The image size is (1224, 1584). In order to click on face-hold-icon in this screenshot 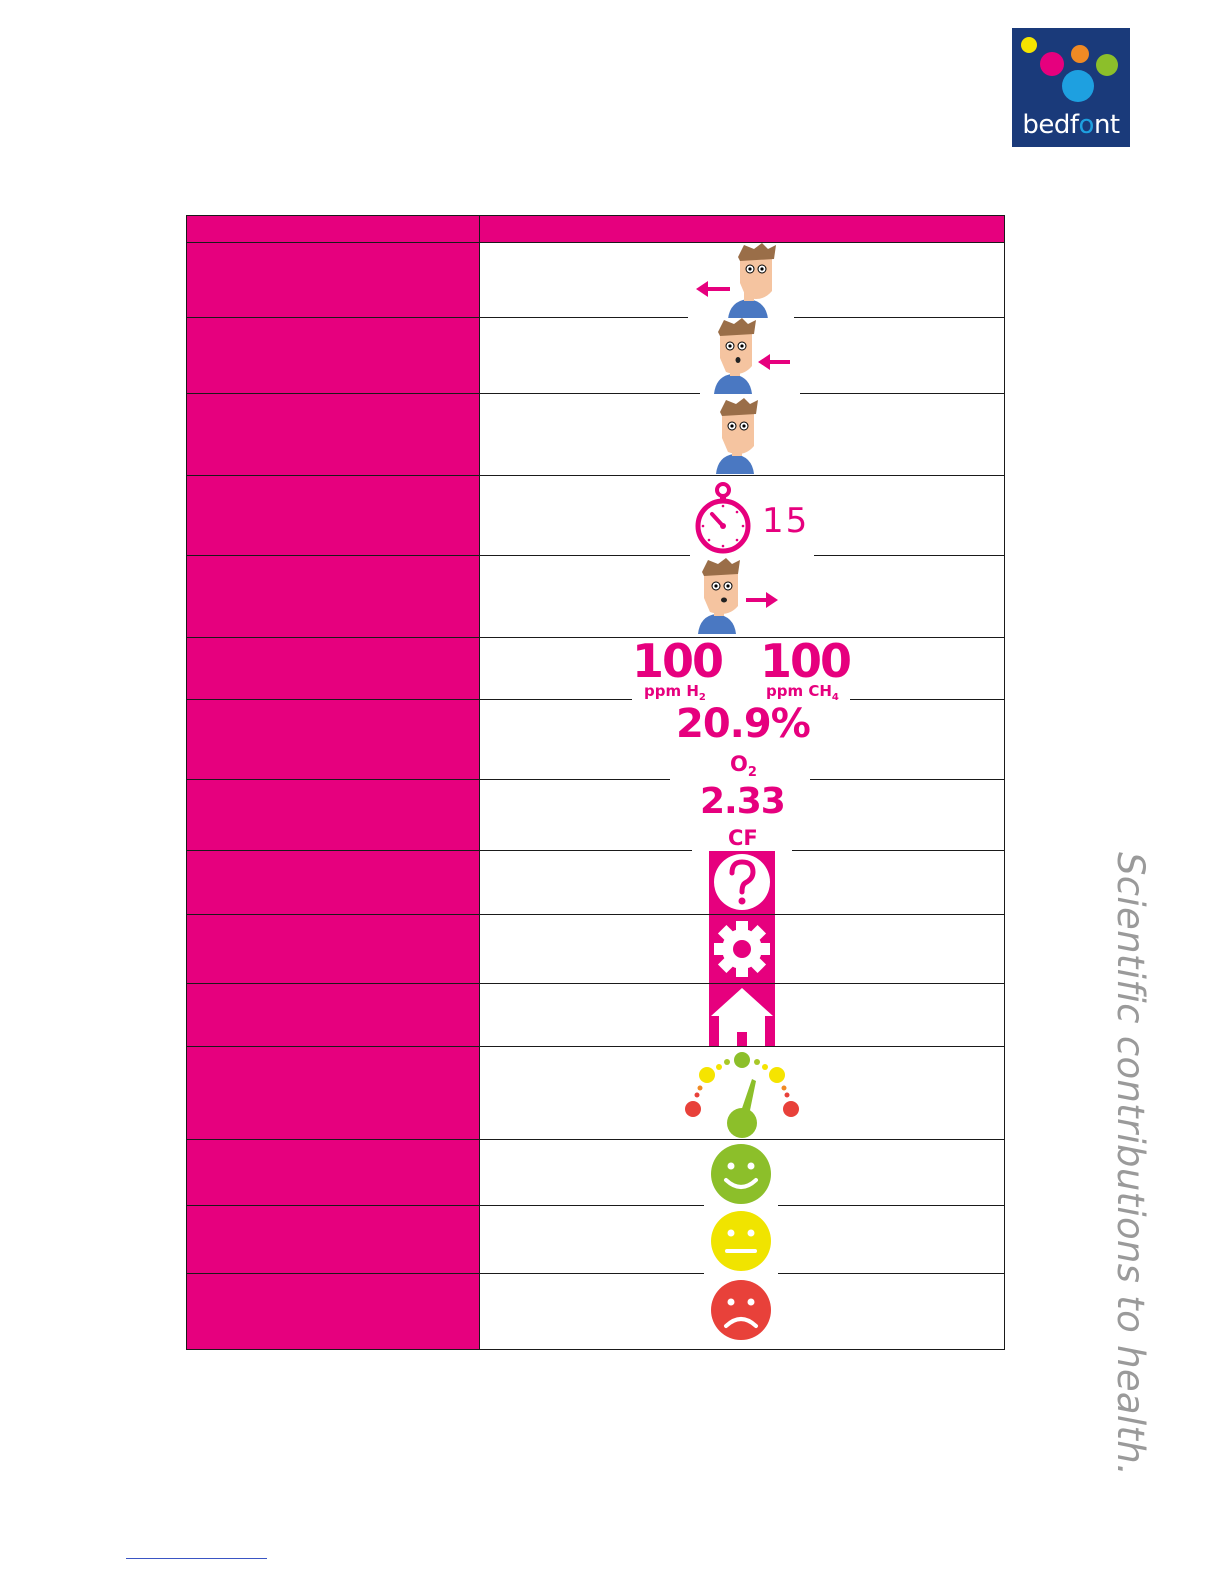, I will do `click(744, 435)`.